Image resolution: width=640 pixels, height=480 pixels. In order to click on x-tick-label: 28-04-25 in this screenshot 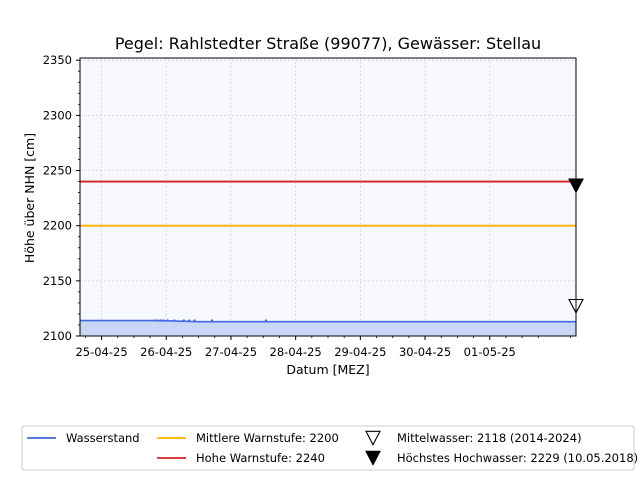, I will do `click(296, 352)`.